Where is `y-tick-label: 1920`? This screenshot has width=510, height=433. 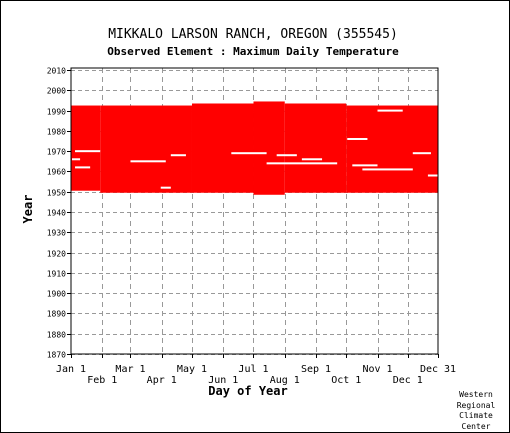
y-tick-label: 1920 is located at coordinates (56, 254).